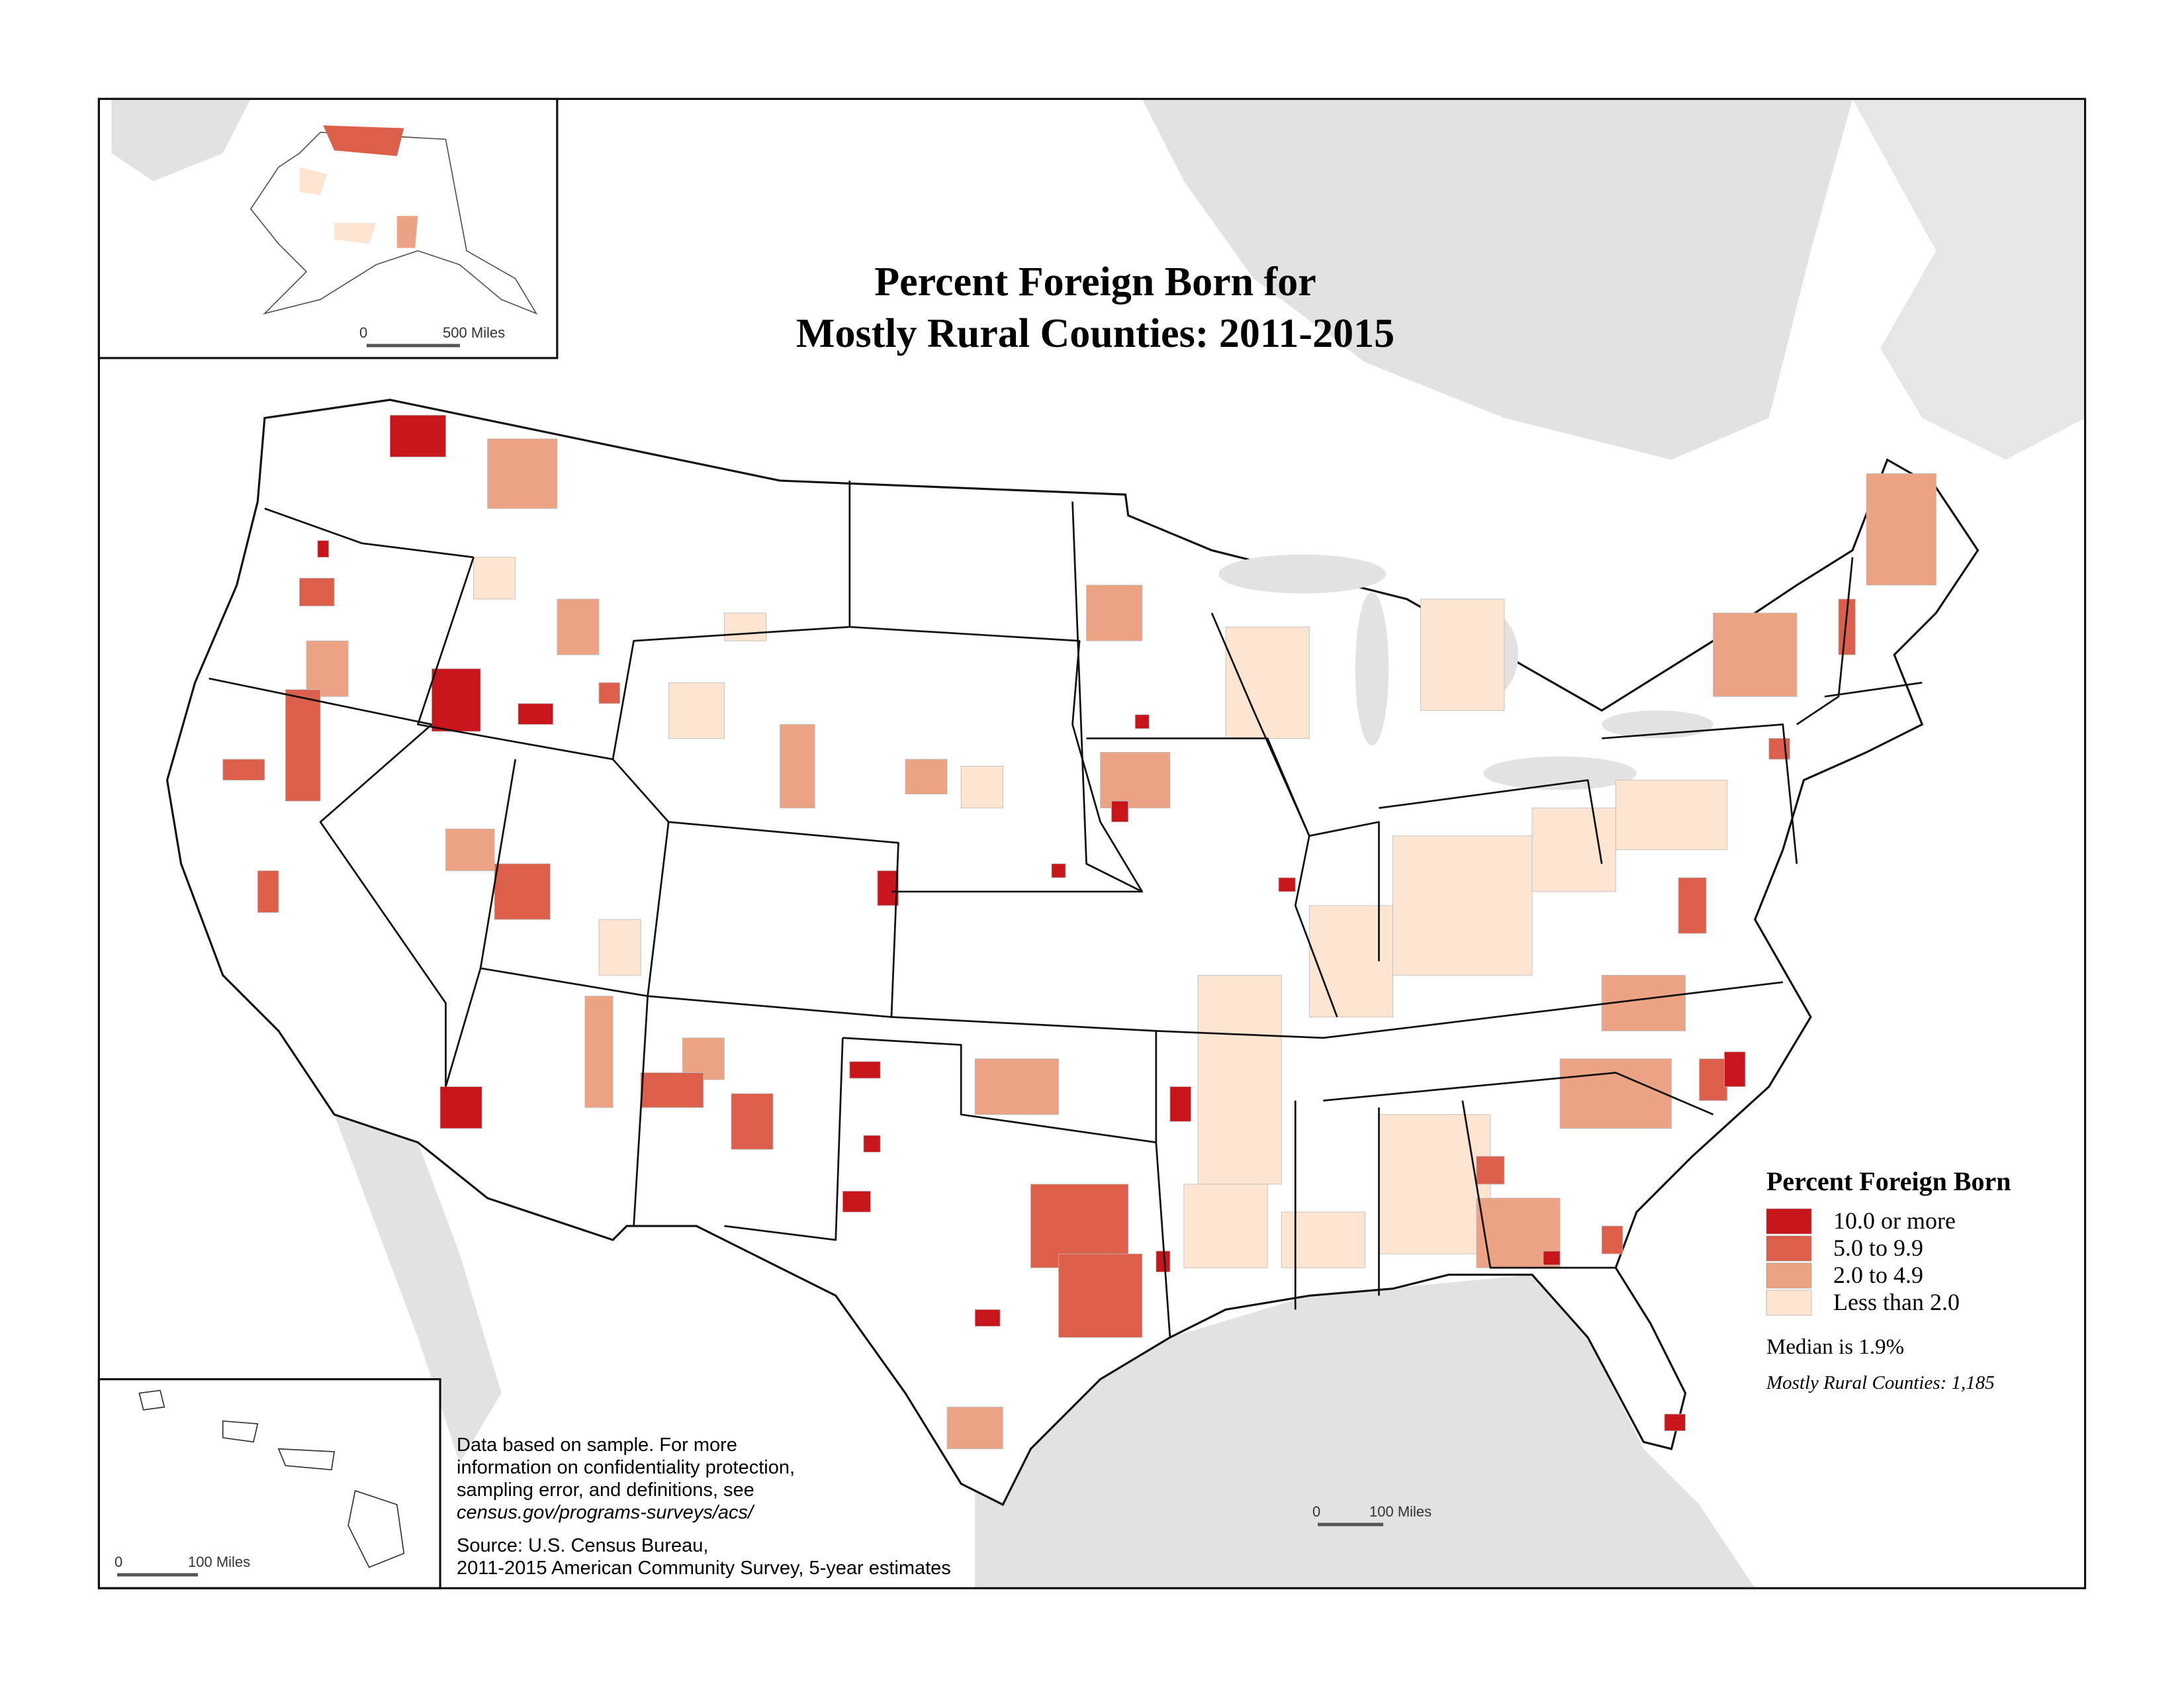 Image resolution: width=2184 pixels, height=1688 pixels. I want to click on legend-label: Less than 2.0, so click(1897, 1302).